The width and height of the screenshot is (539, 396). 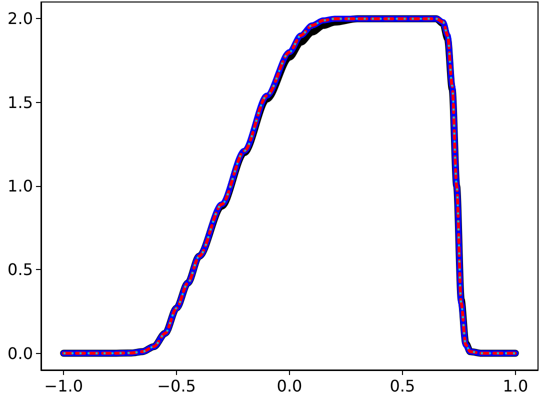 What do you see at coordinates (20, 353) in the screenshot?
I see `y-tick-label: 0.0` at bounding box center [20, 353].